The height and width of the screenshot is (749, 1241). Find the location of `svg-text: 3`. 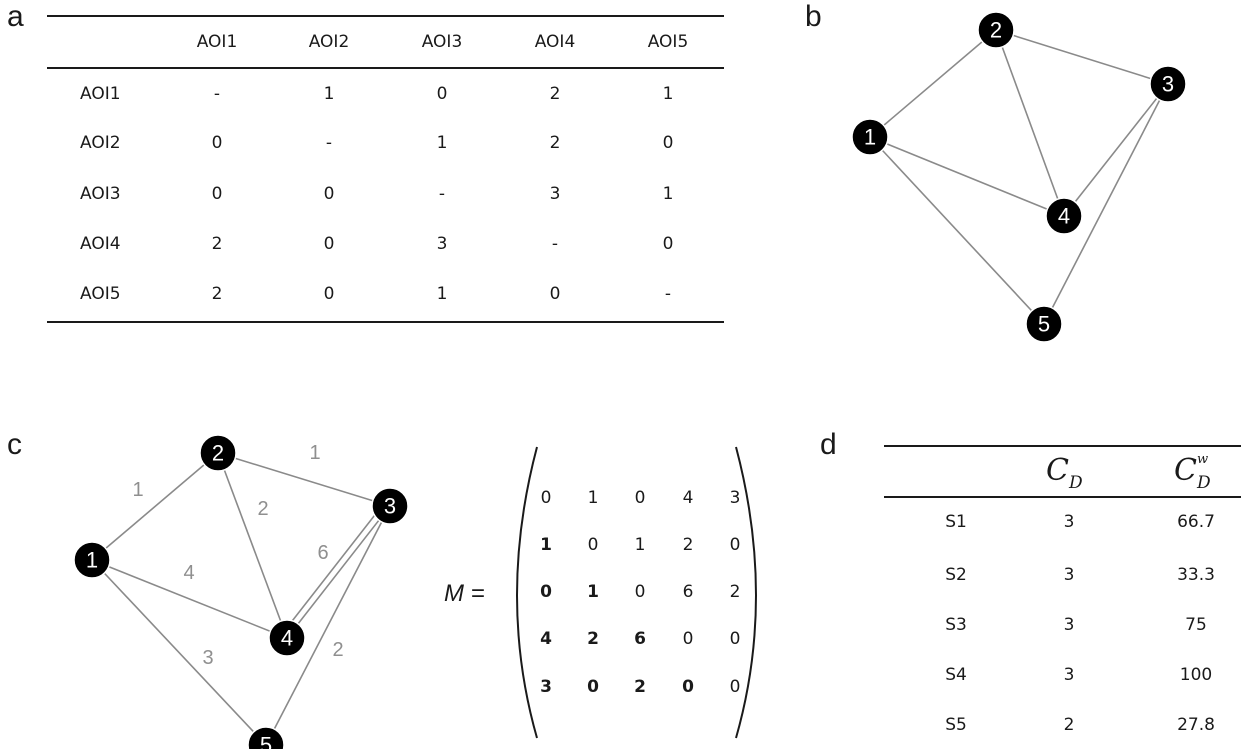

svg-text: 3 is located at coordinates (1168, 84).